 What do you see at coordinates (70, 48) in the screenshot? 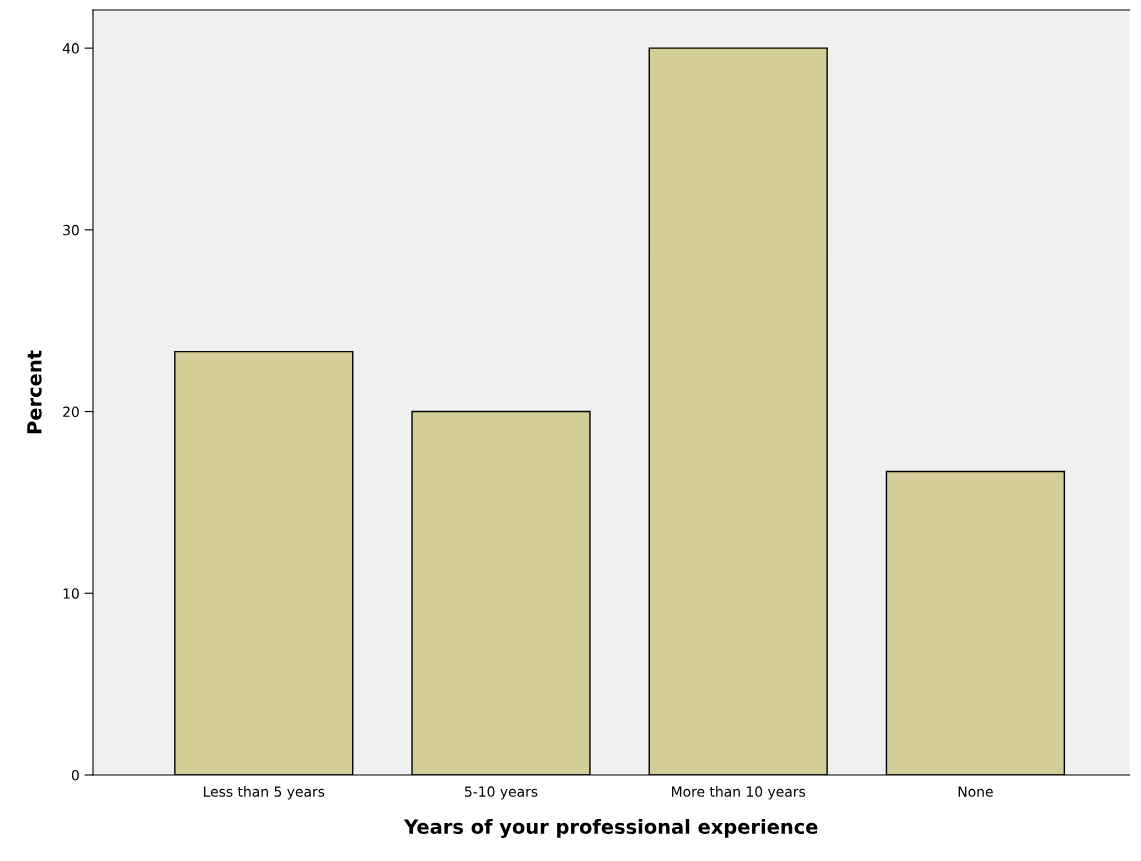
I see `y-tick-label: 40` at bounding box center [70, 48].